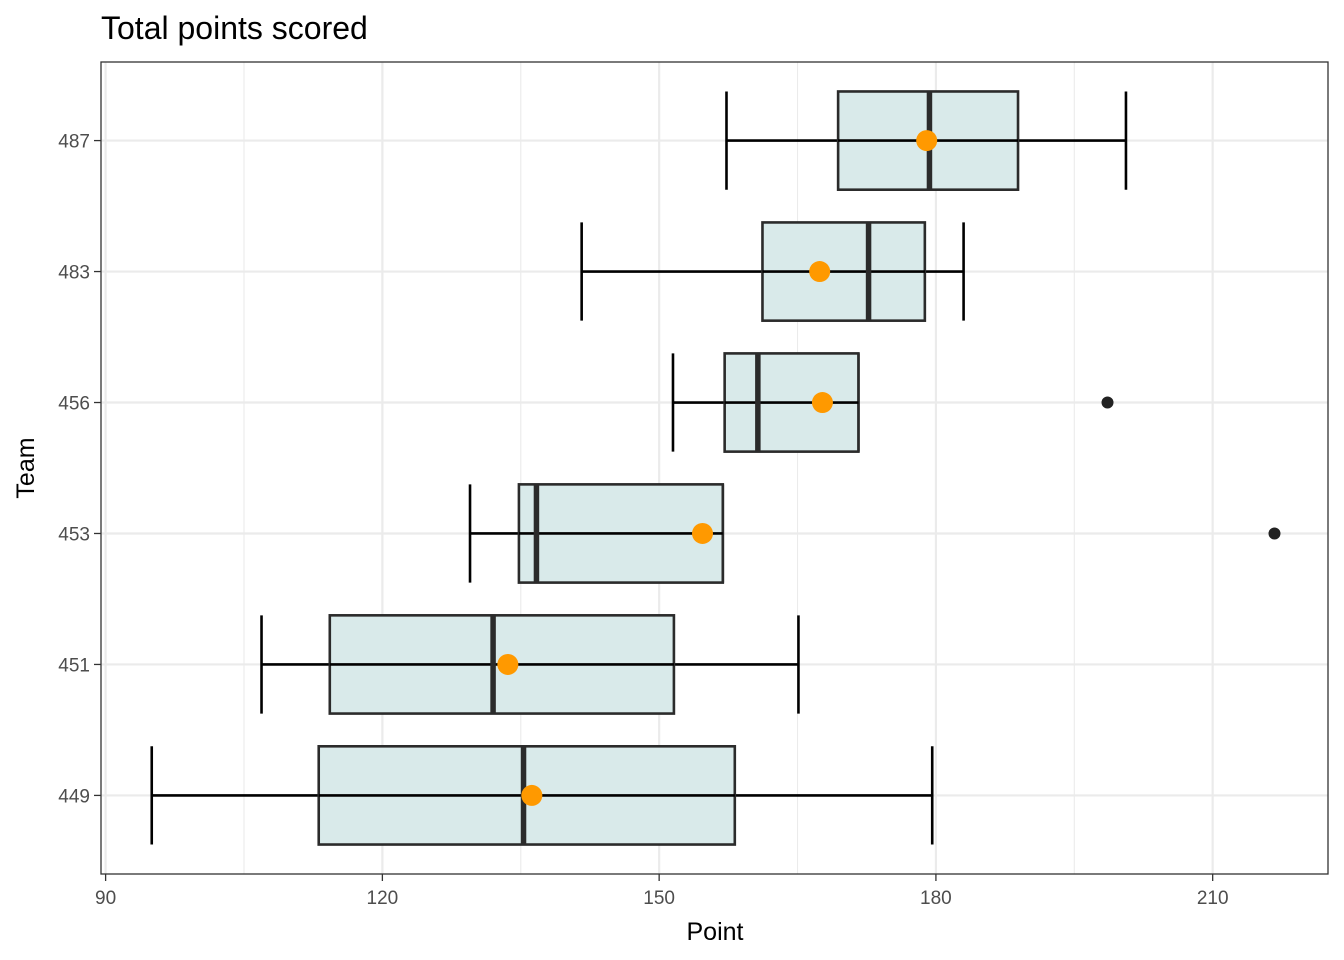  I want to click on x-axis-title: Point, so click(715, 932).